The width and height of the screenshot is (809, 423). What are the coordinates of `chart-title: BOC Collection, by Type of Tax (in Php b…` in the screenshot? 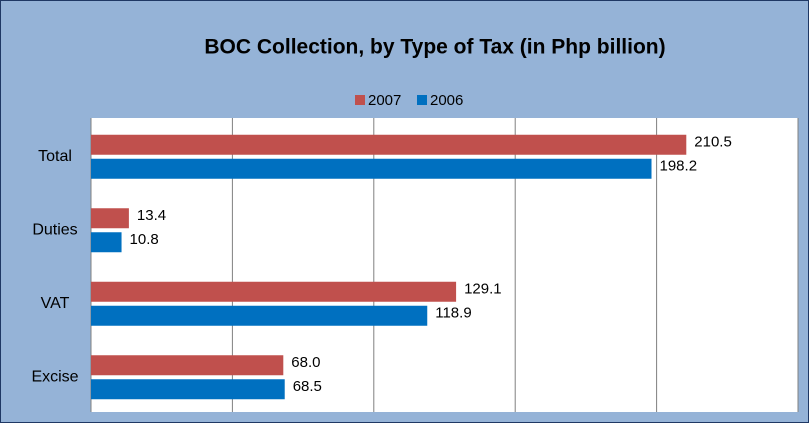 It's located at (434, 47).